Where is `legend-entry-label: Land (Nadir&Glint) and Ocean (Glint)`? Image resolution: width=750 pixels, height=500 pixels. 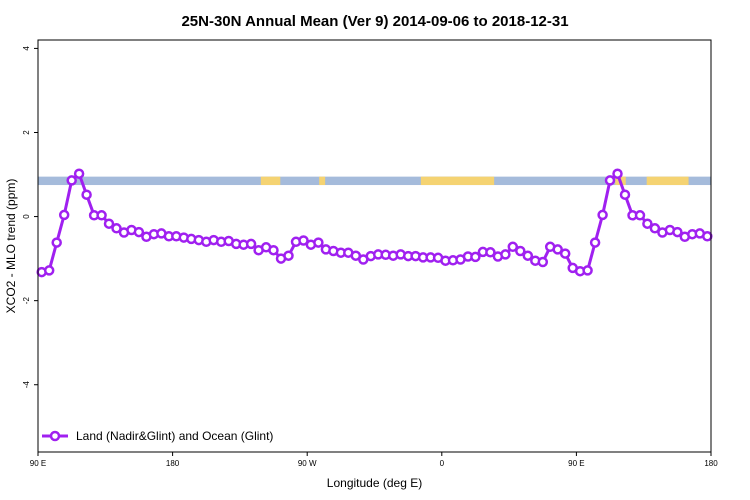
legend-entry-label: Land (Nadir&Glint) and Ocean (Glint) is located at coordinates (174, 436).